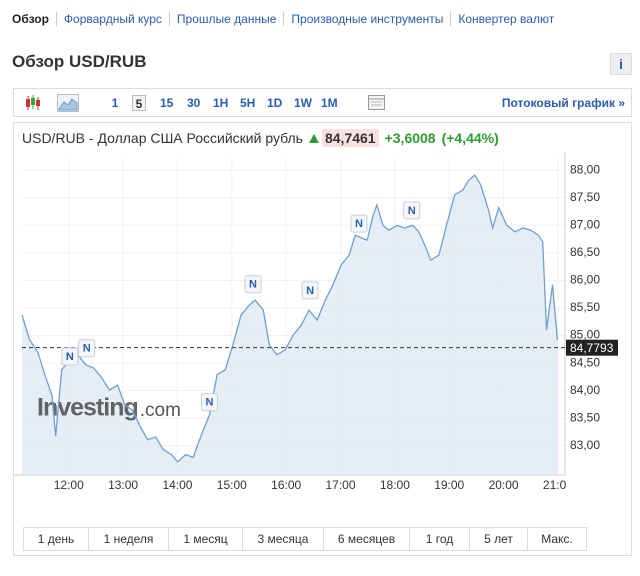 The image size is (640, 576). What do you see at coordinates (68, 103) in the screenshot?
I see `area-icon` at bounding box center [68, 103].